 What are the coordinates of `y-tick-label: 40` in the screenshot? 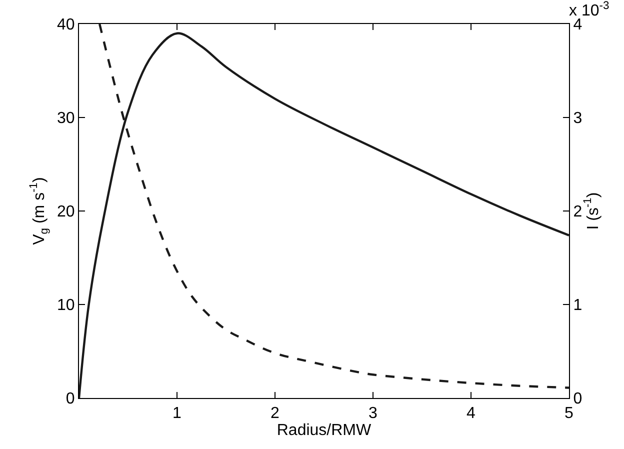 It's located at (66, 25).